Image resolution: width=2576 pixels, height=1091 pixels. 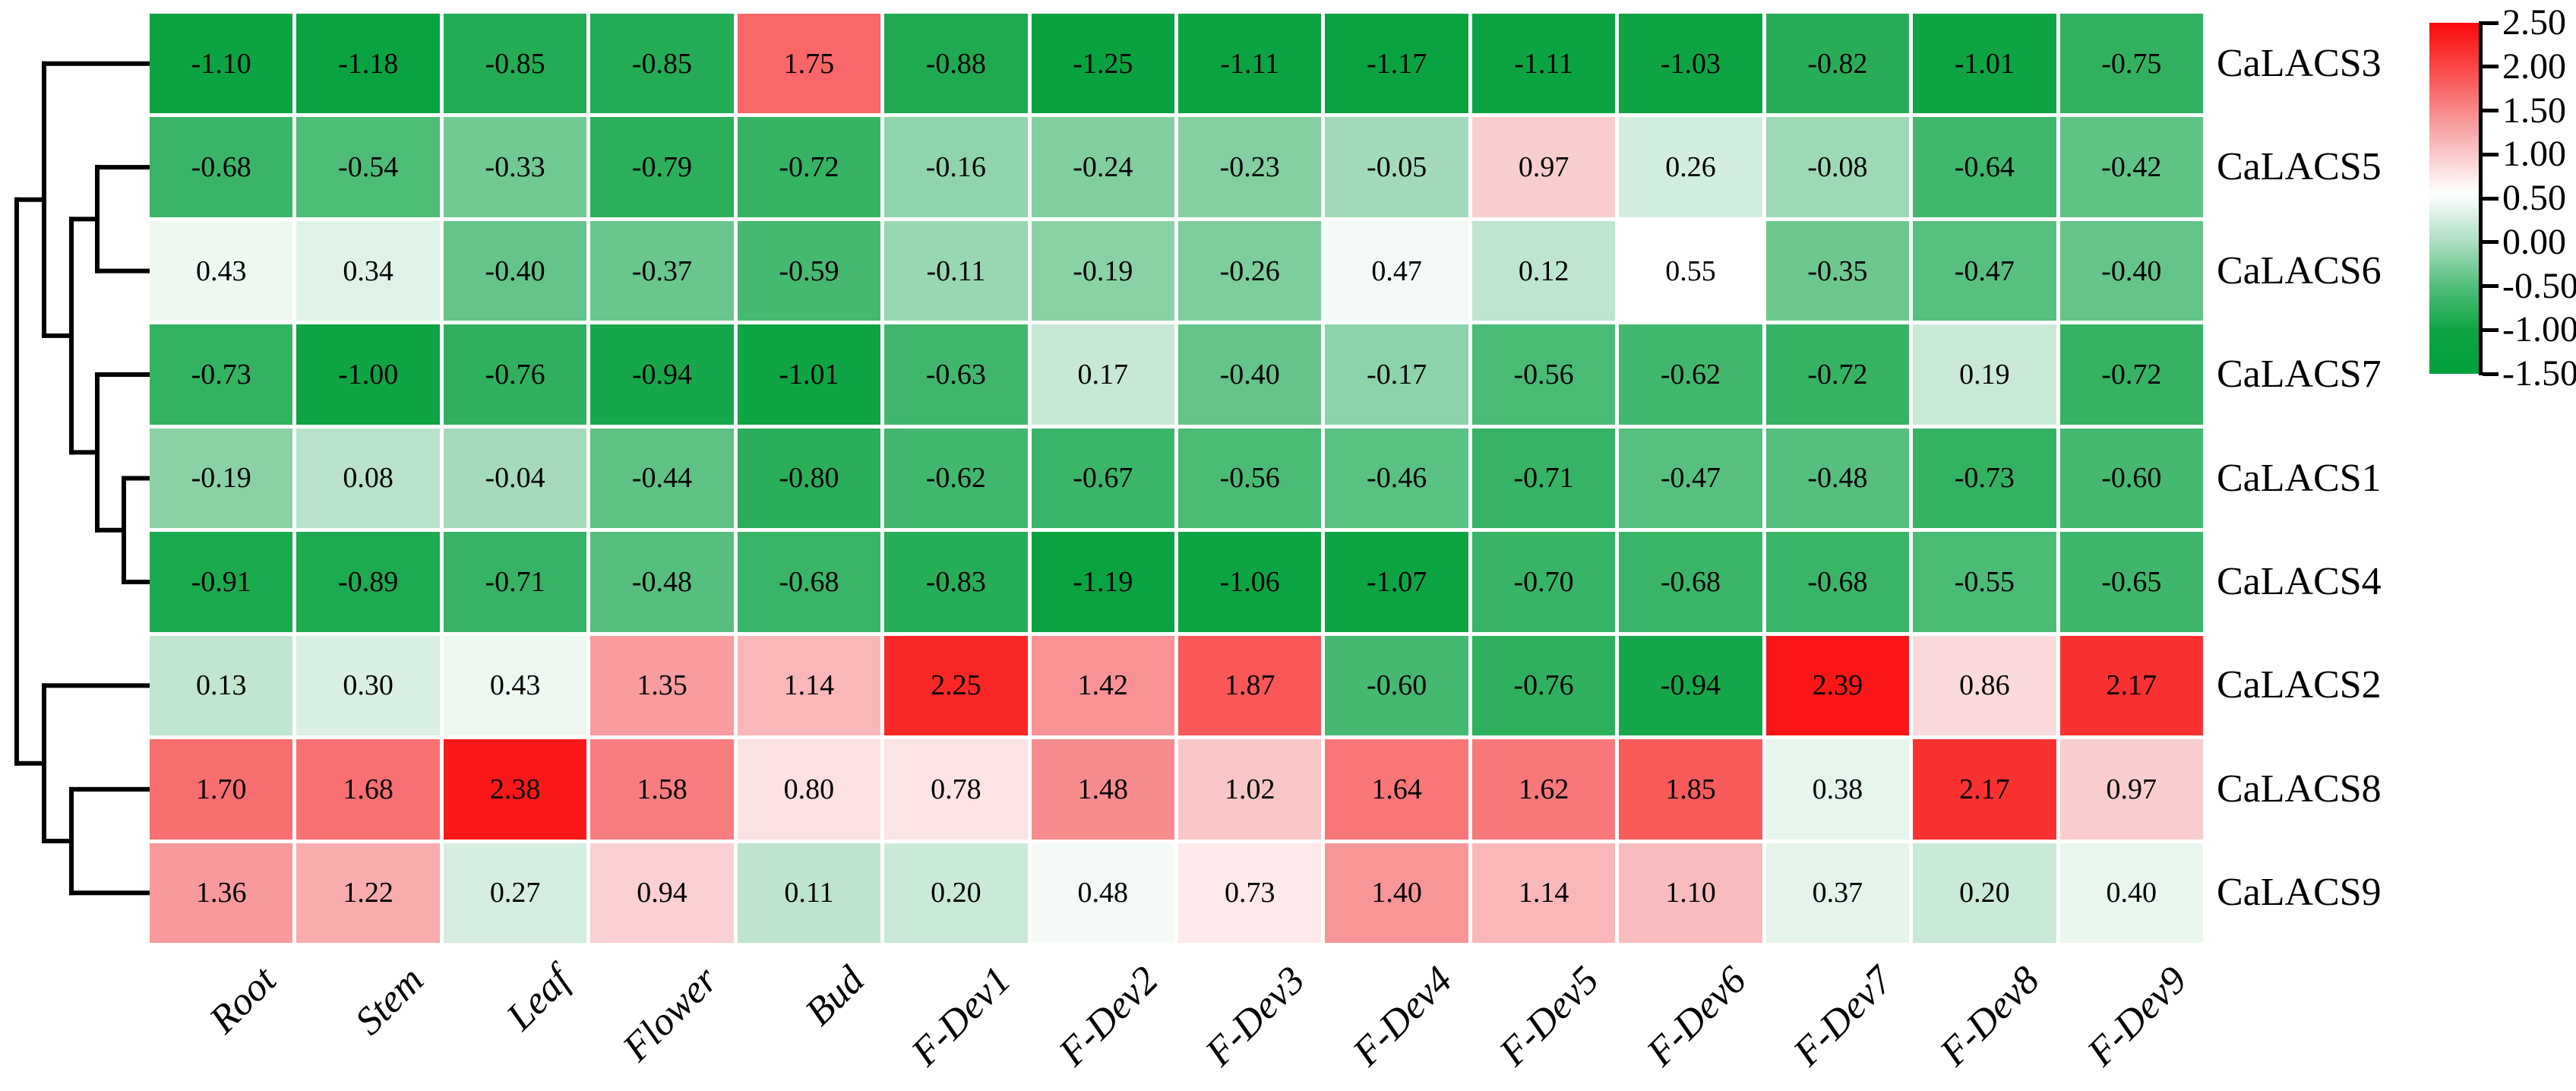 What do you see at coordinates (2131, 374) in the screenshot?
I see `heatmap-cell-CaLACS7-F-Dev9: -0.72` at bounding box center [2131, 374].